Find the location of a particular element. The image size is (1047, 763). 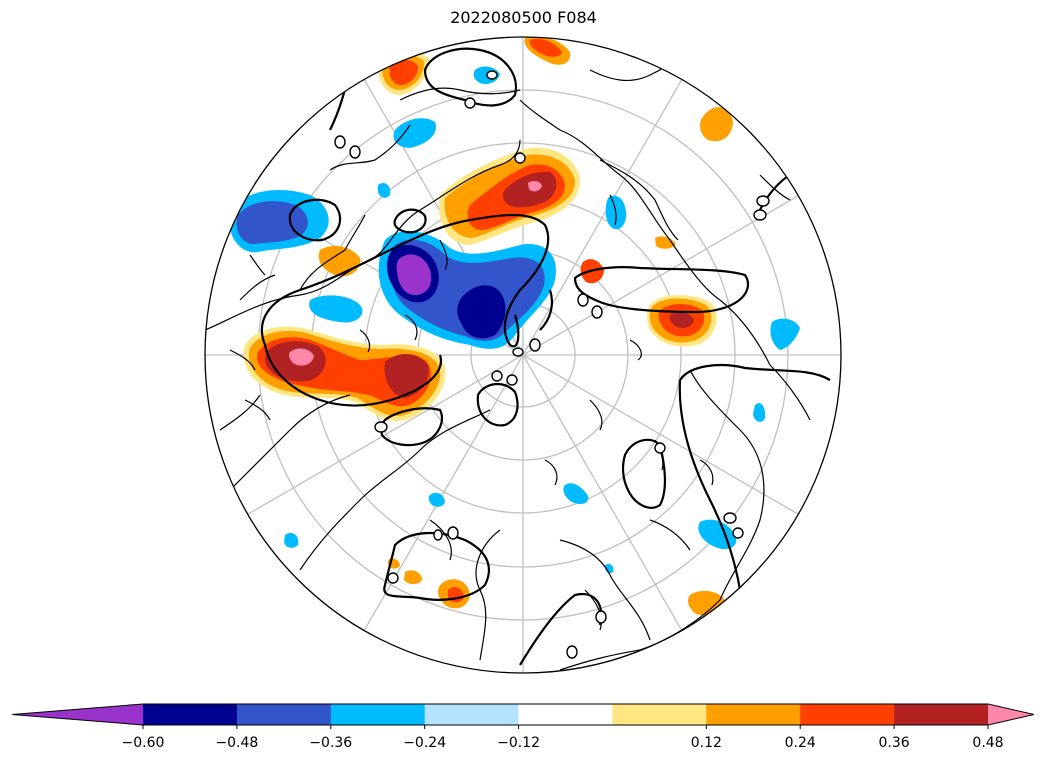

map-title: 2022080500 F084 is located at coordinates (523, 17).